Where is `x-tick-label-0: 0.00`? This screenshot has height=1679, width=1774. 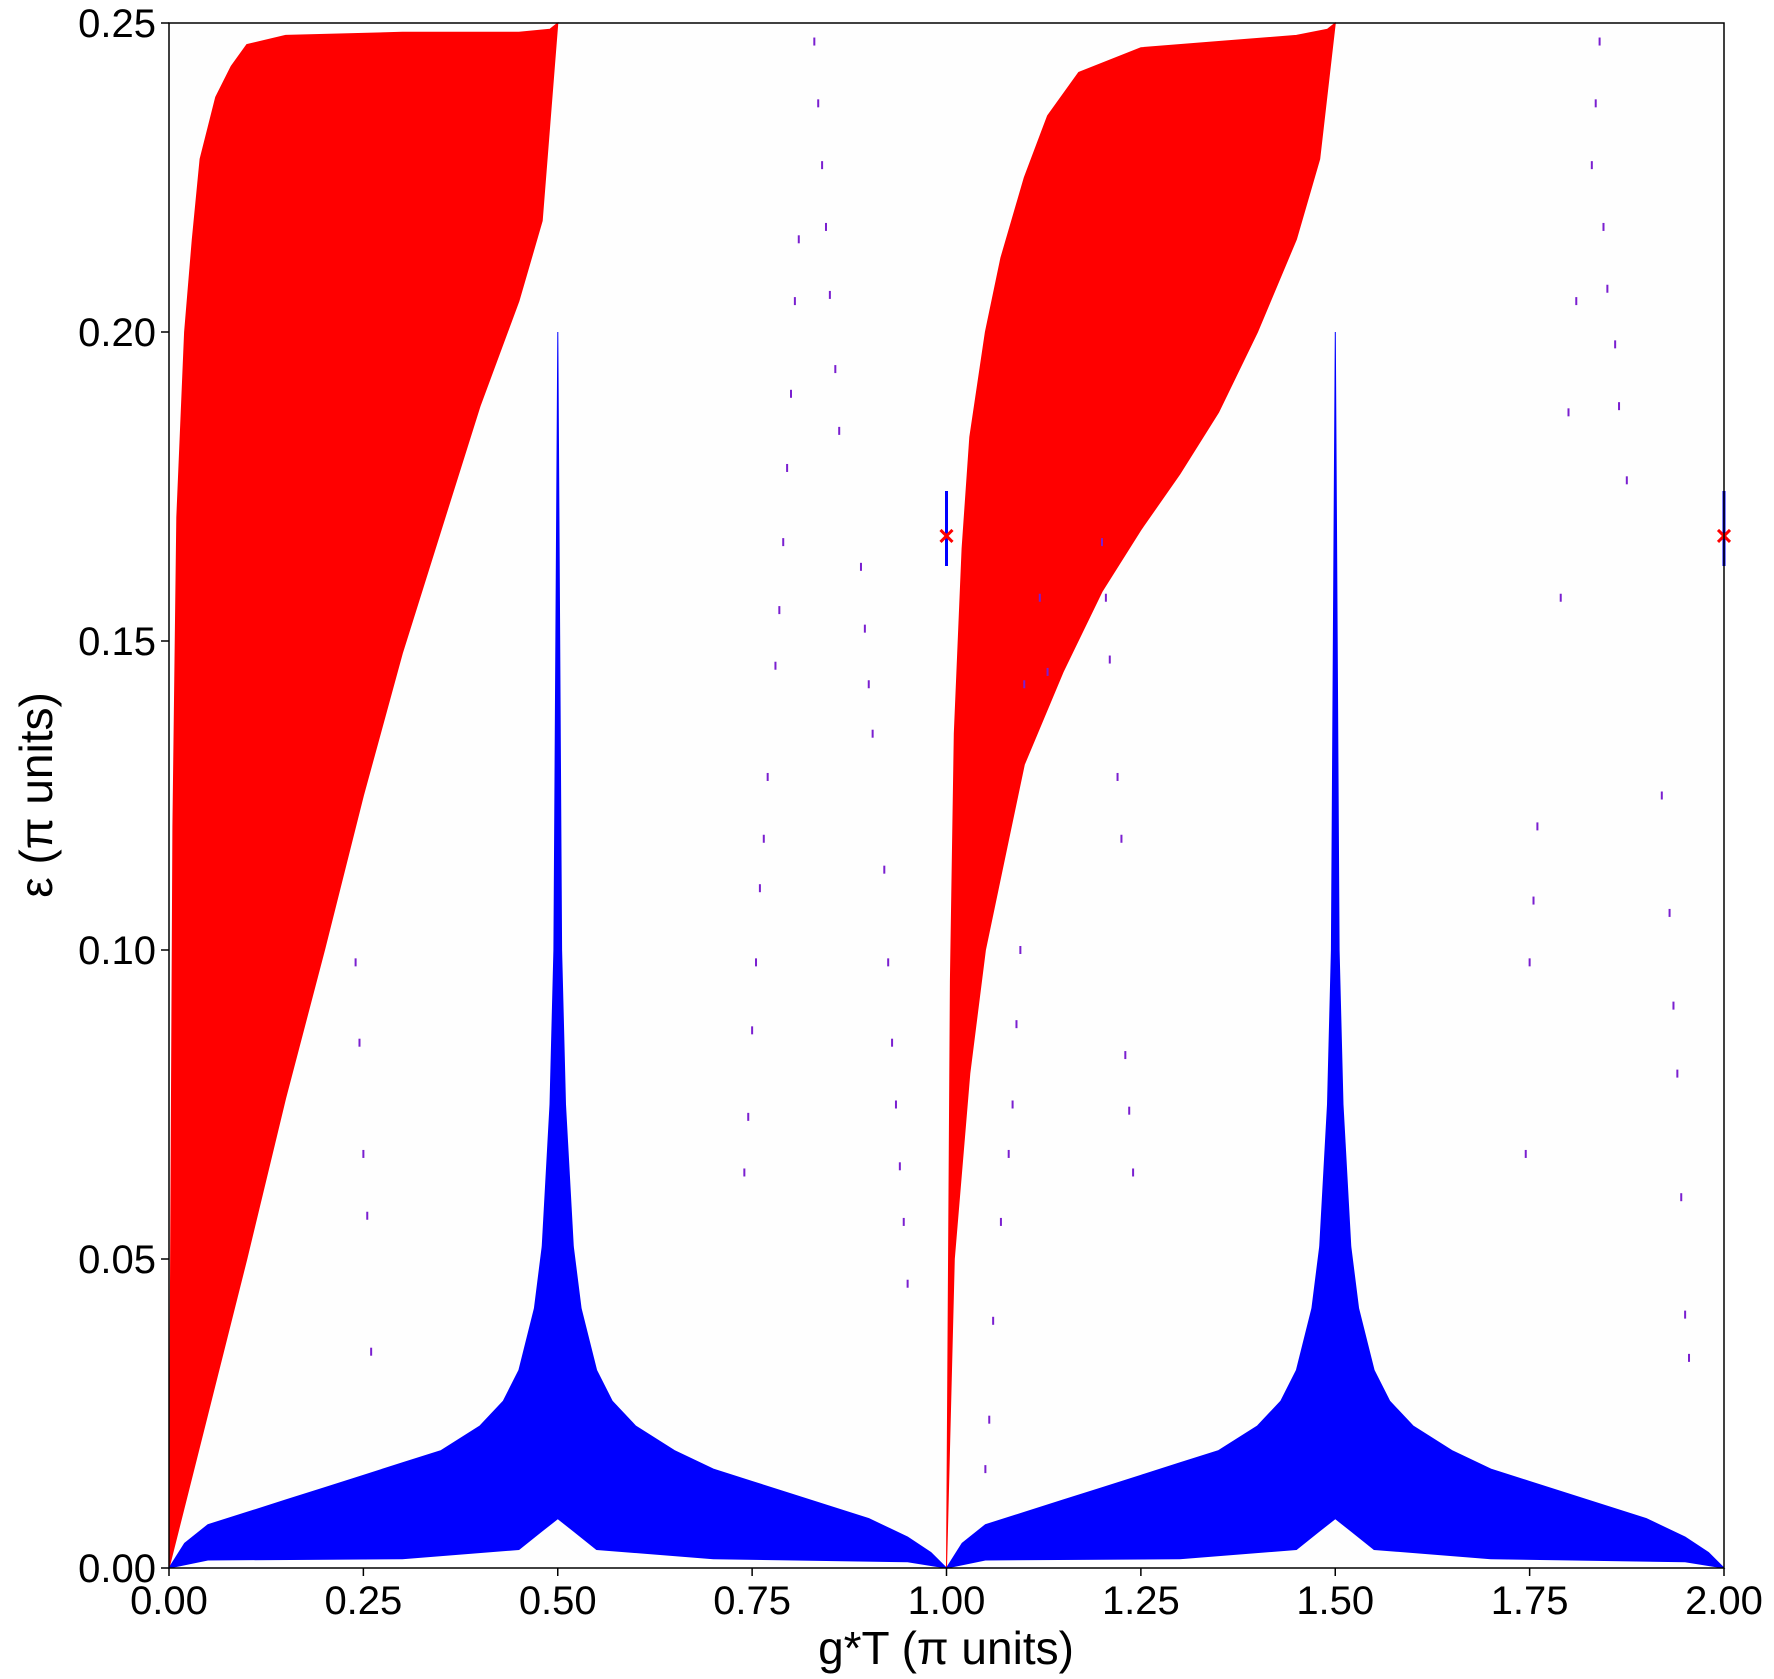
x-tick-label-0: 0.00 is located at coordinates (169, 1601).